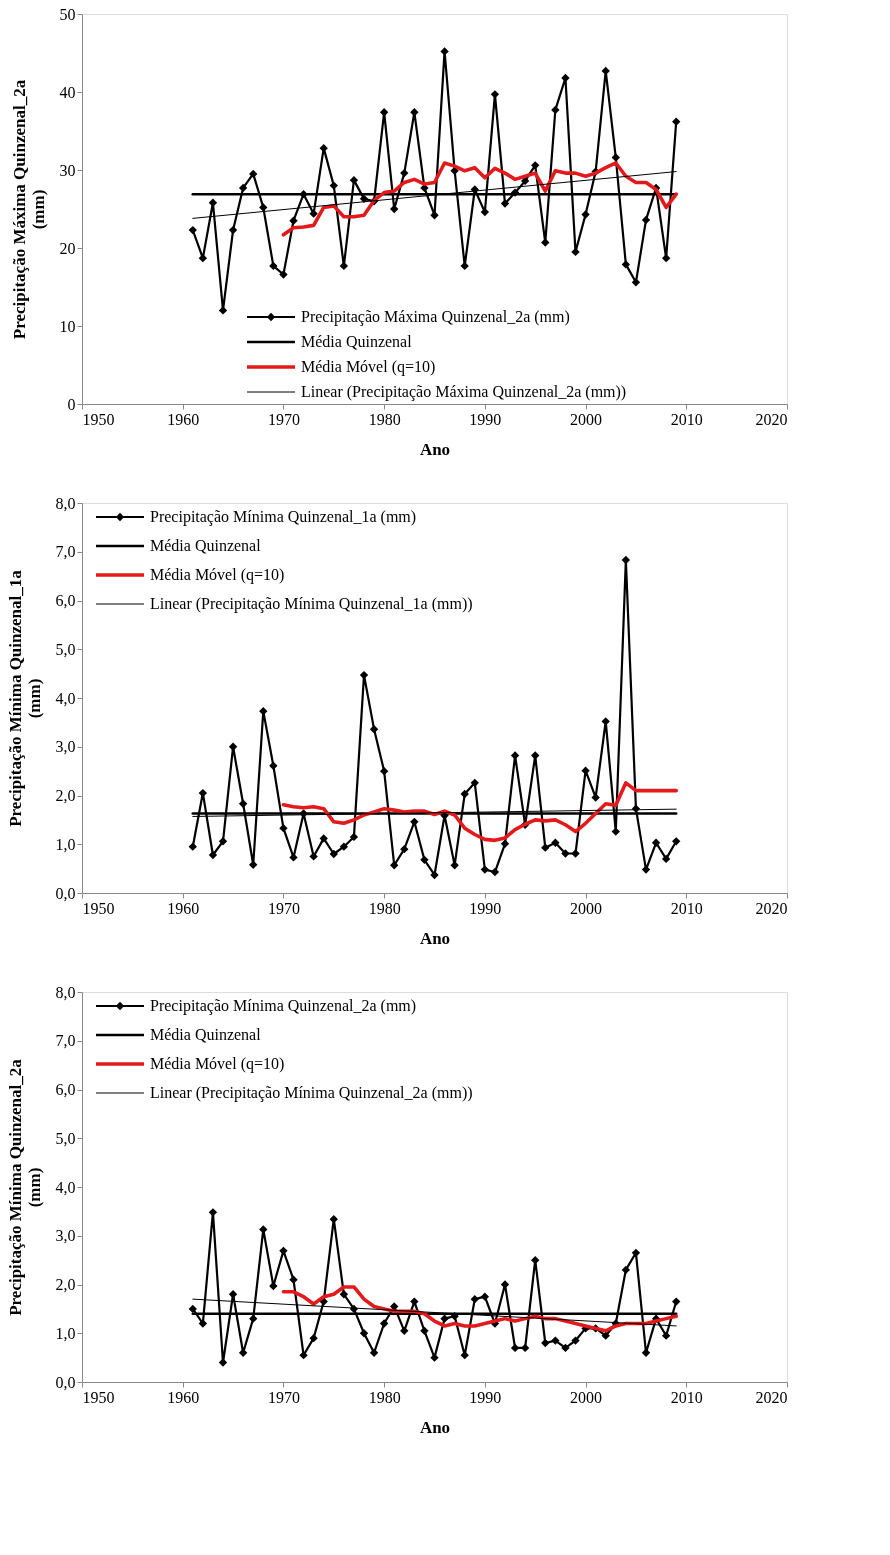 The width and height of the screenshot is (890, 1555). What do you see at coordinates (67, 92) in the screenshot?
I see `y-tick-label: 40` at bounding box center [67, 92].